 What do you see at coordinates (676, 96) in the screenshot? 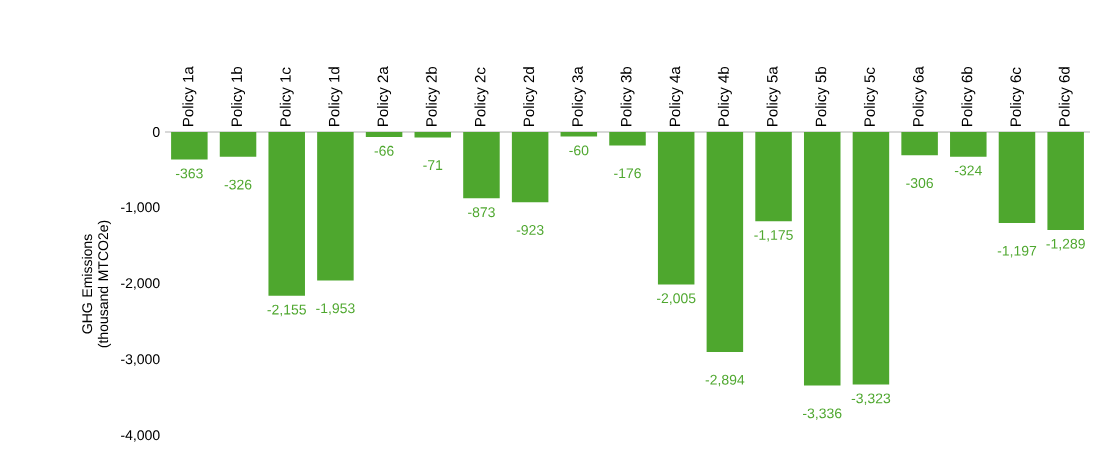
I see `x-tick-label: Policy 4a` at bounding box center [676, 96].